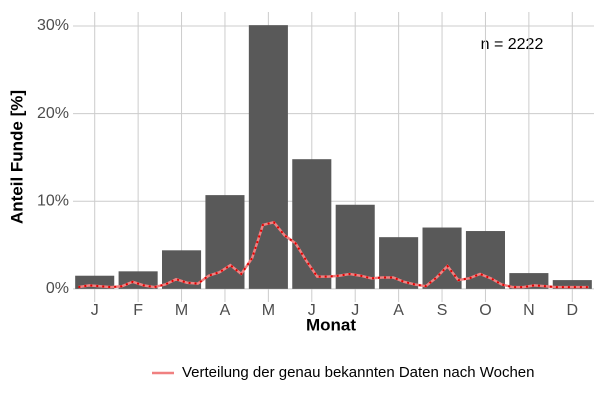 The width and height of the screenshot is (600, 400). Describe the element at coordinates (53, 200) in the screenshot. I see `y-tick-label: 10%` at that location.